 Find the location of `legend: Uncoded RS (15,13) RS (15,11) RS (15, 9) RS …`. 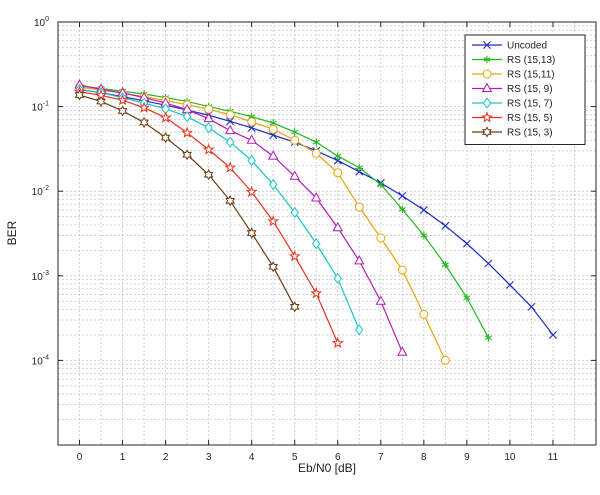

legend: Uncoded RS (15,13) RS (15,11) RS (15, 9) RS … is located at coordinates (525, 89).